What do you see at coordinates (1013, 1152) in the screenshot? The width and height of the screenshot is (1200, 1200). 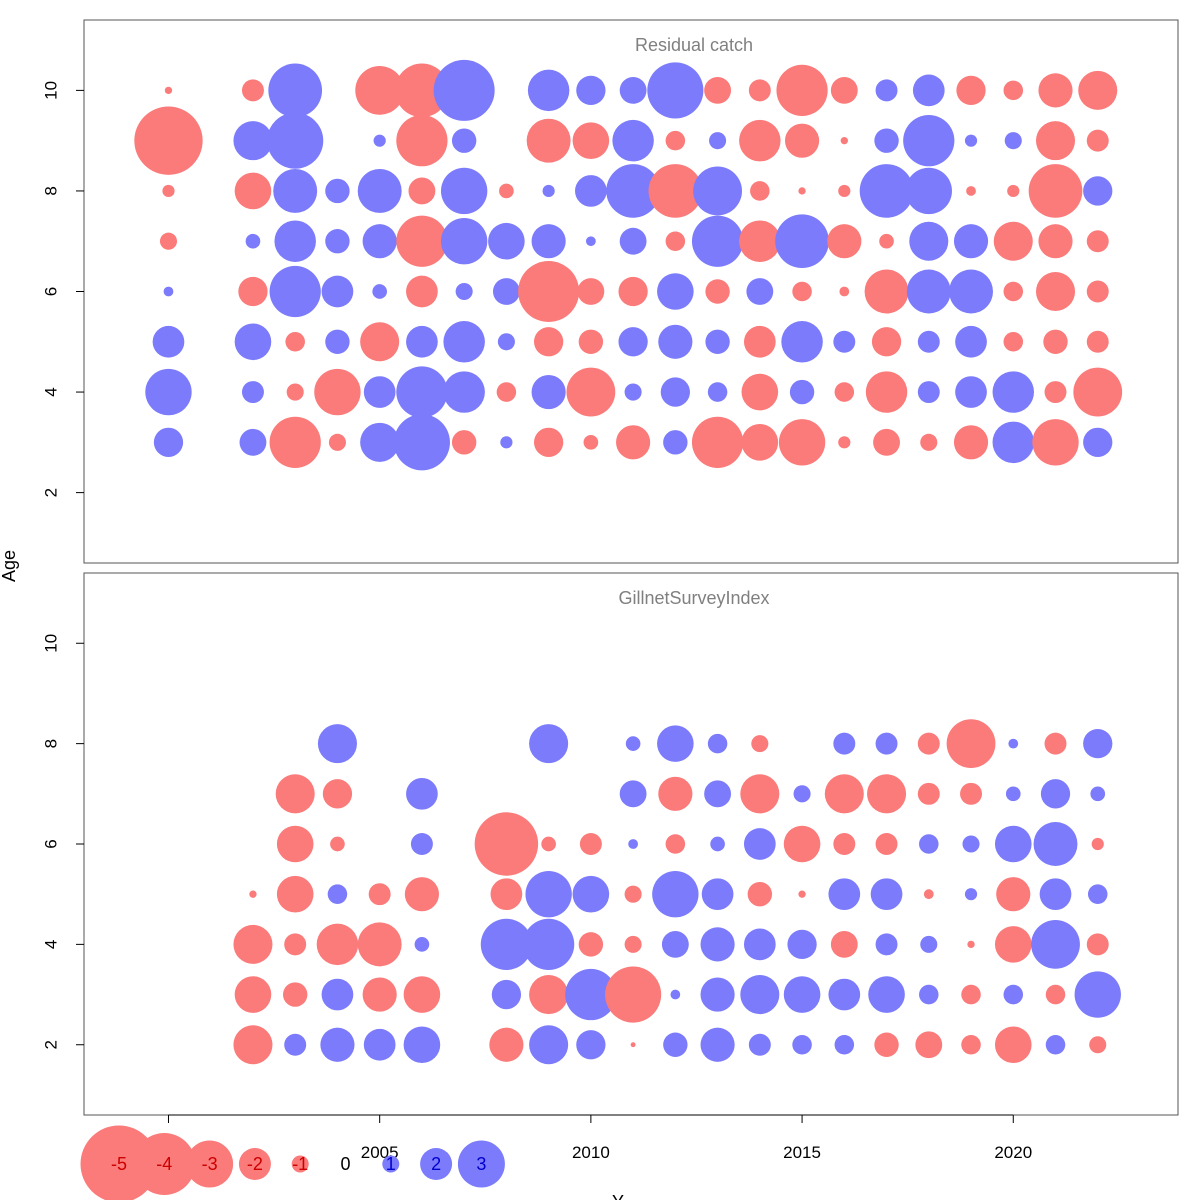 I see `x-tick-label: 2020` at bounding box center [1013, 1152].